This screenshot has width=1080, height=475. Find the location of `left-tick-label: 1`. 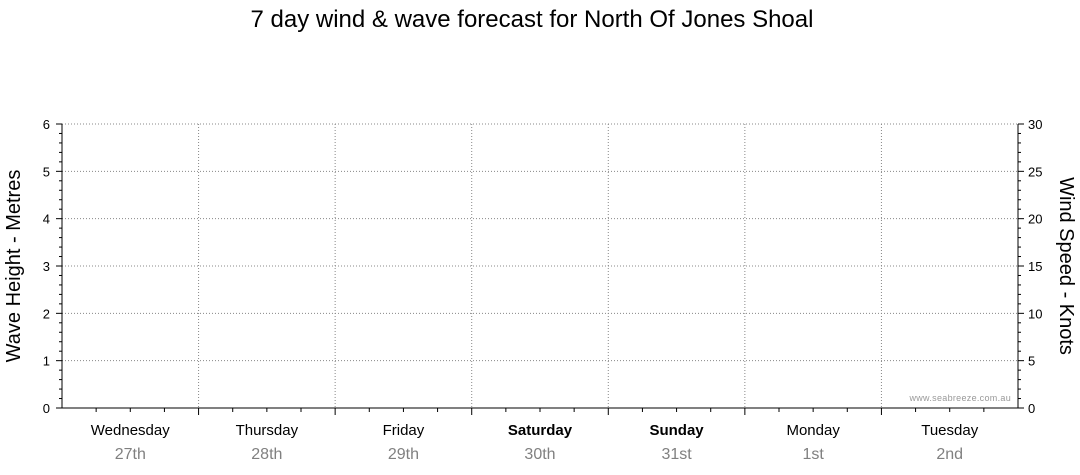

left-tick-label: 1 is located at coordinates (46, 361).